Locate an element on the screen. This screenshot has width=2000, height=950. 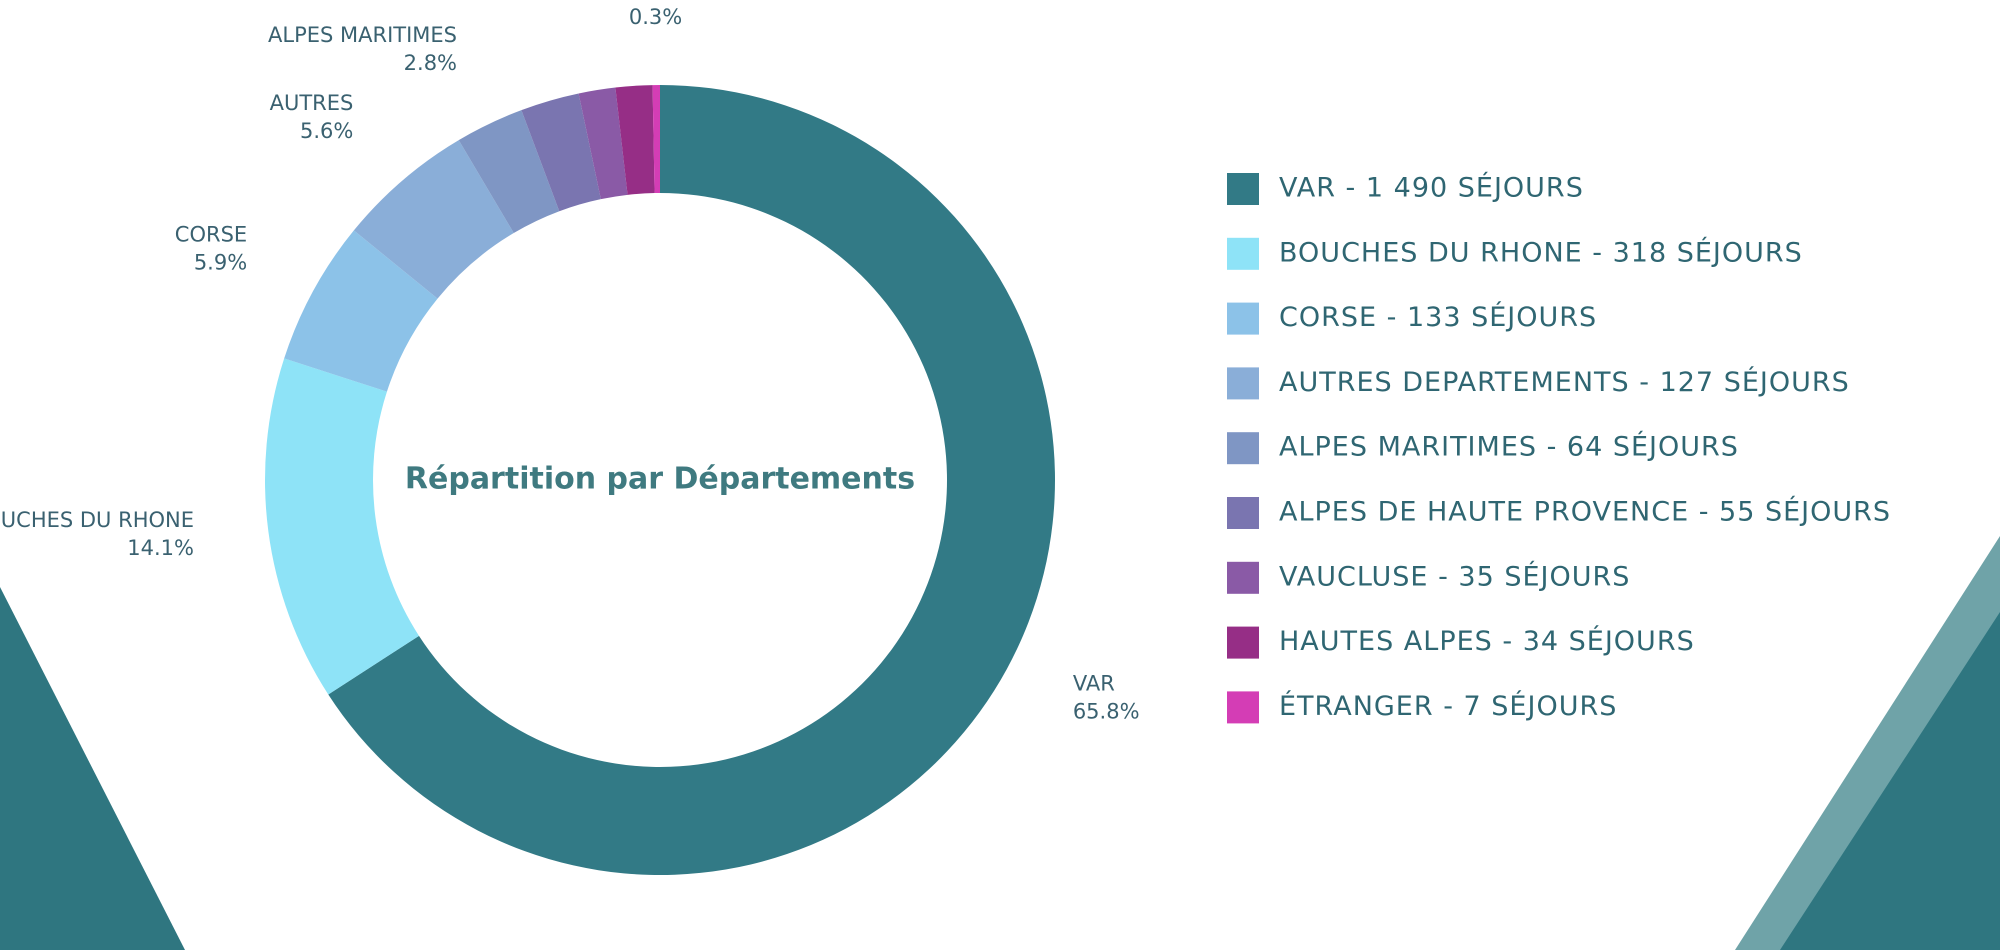
legend-label: AUTRES DEPARTEMENTS - 127 SÉJOURS is located at coordinates (1564, 382).